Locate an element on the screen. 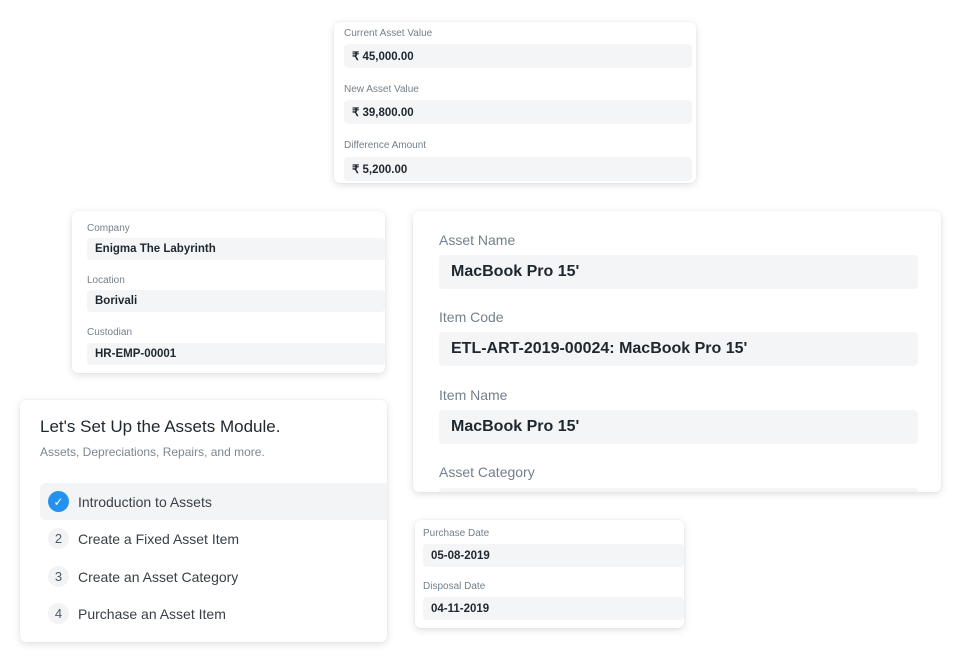 The height and width of the screenshot is (666, 965). asset-category-field is located at coordinates (678, 490).